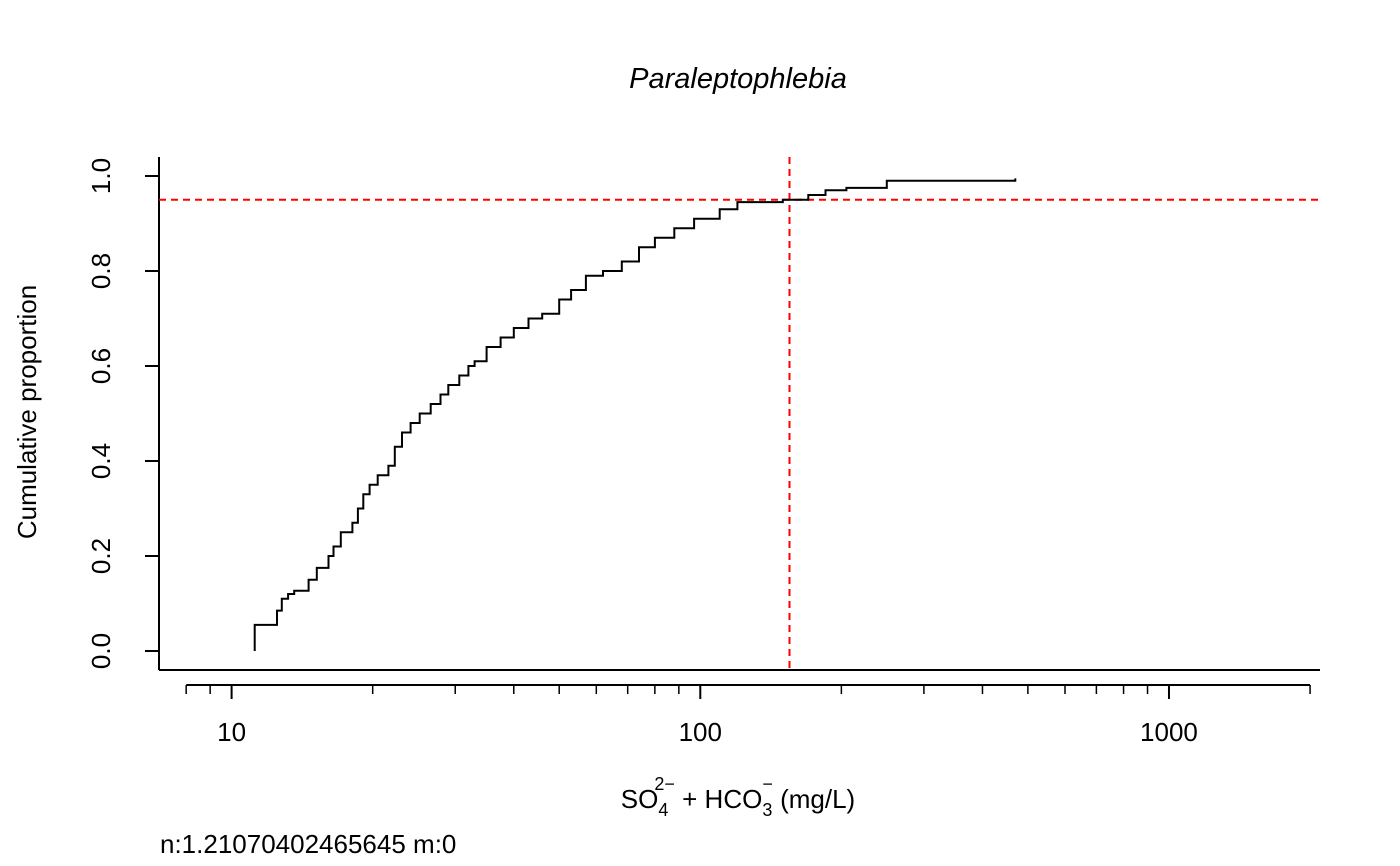 This screenshot has width=1400, height=866. I want to click on y-tick-label: 0.0, so click(101, 651).